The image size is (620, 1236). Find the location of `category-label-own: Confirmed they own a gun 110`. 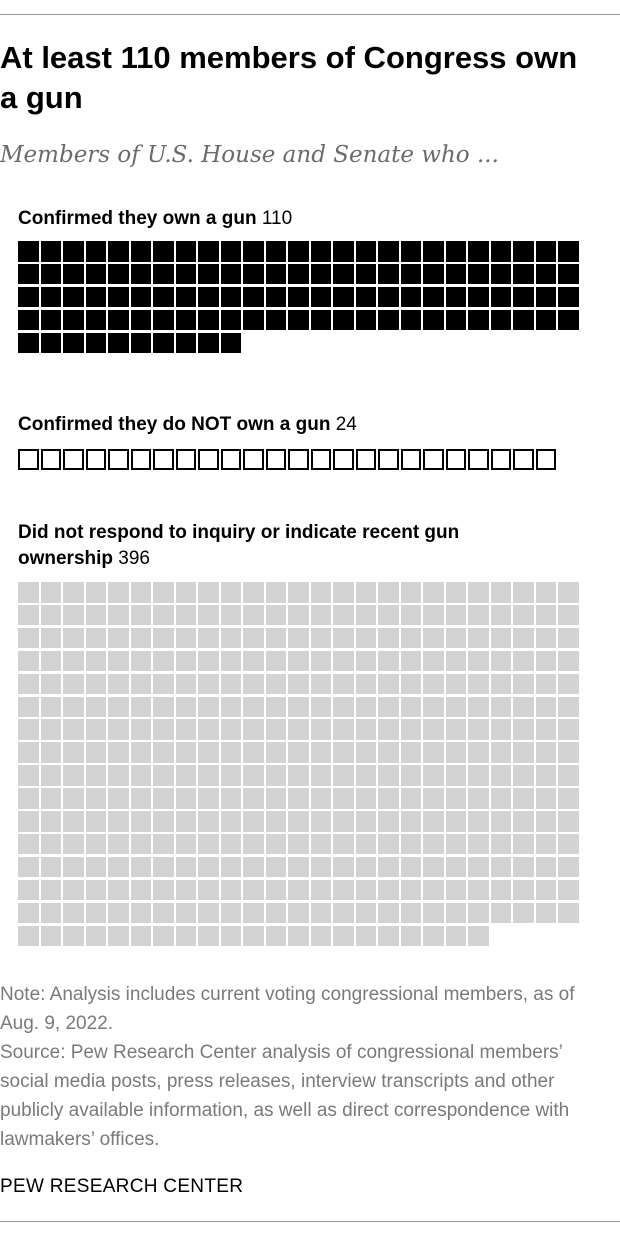

category-label-own: Confirmed they own a gun 110 is located at coordinates (155, 219).